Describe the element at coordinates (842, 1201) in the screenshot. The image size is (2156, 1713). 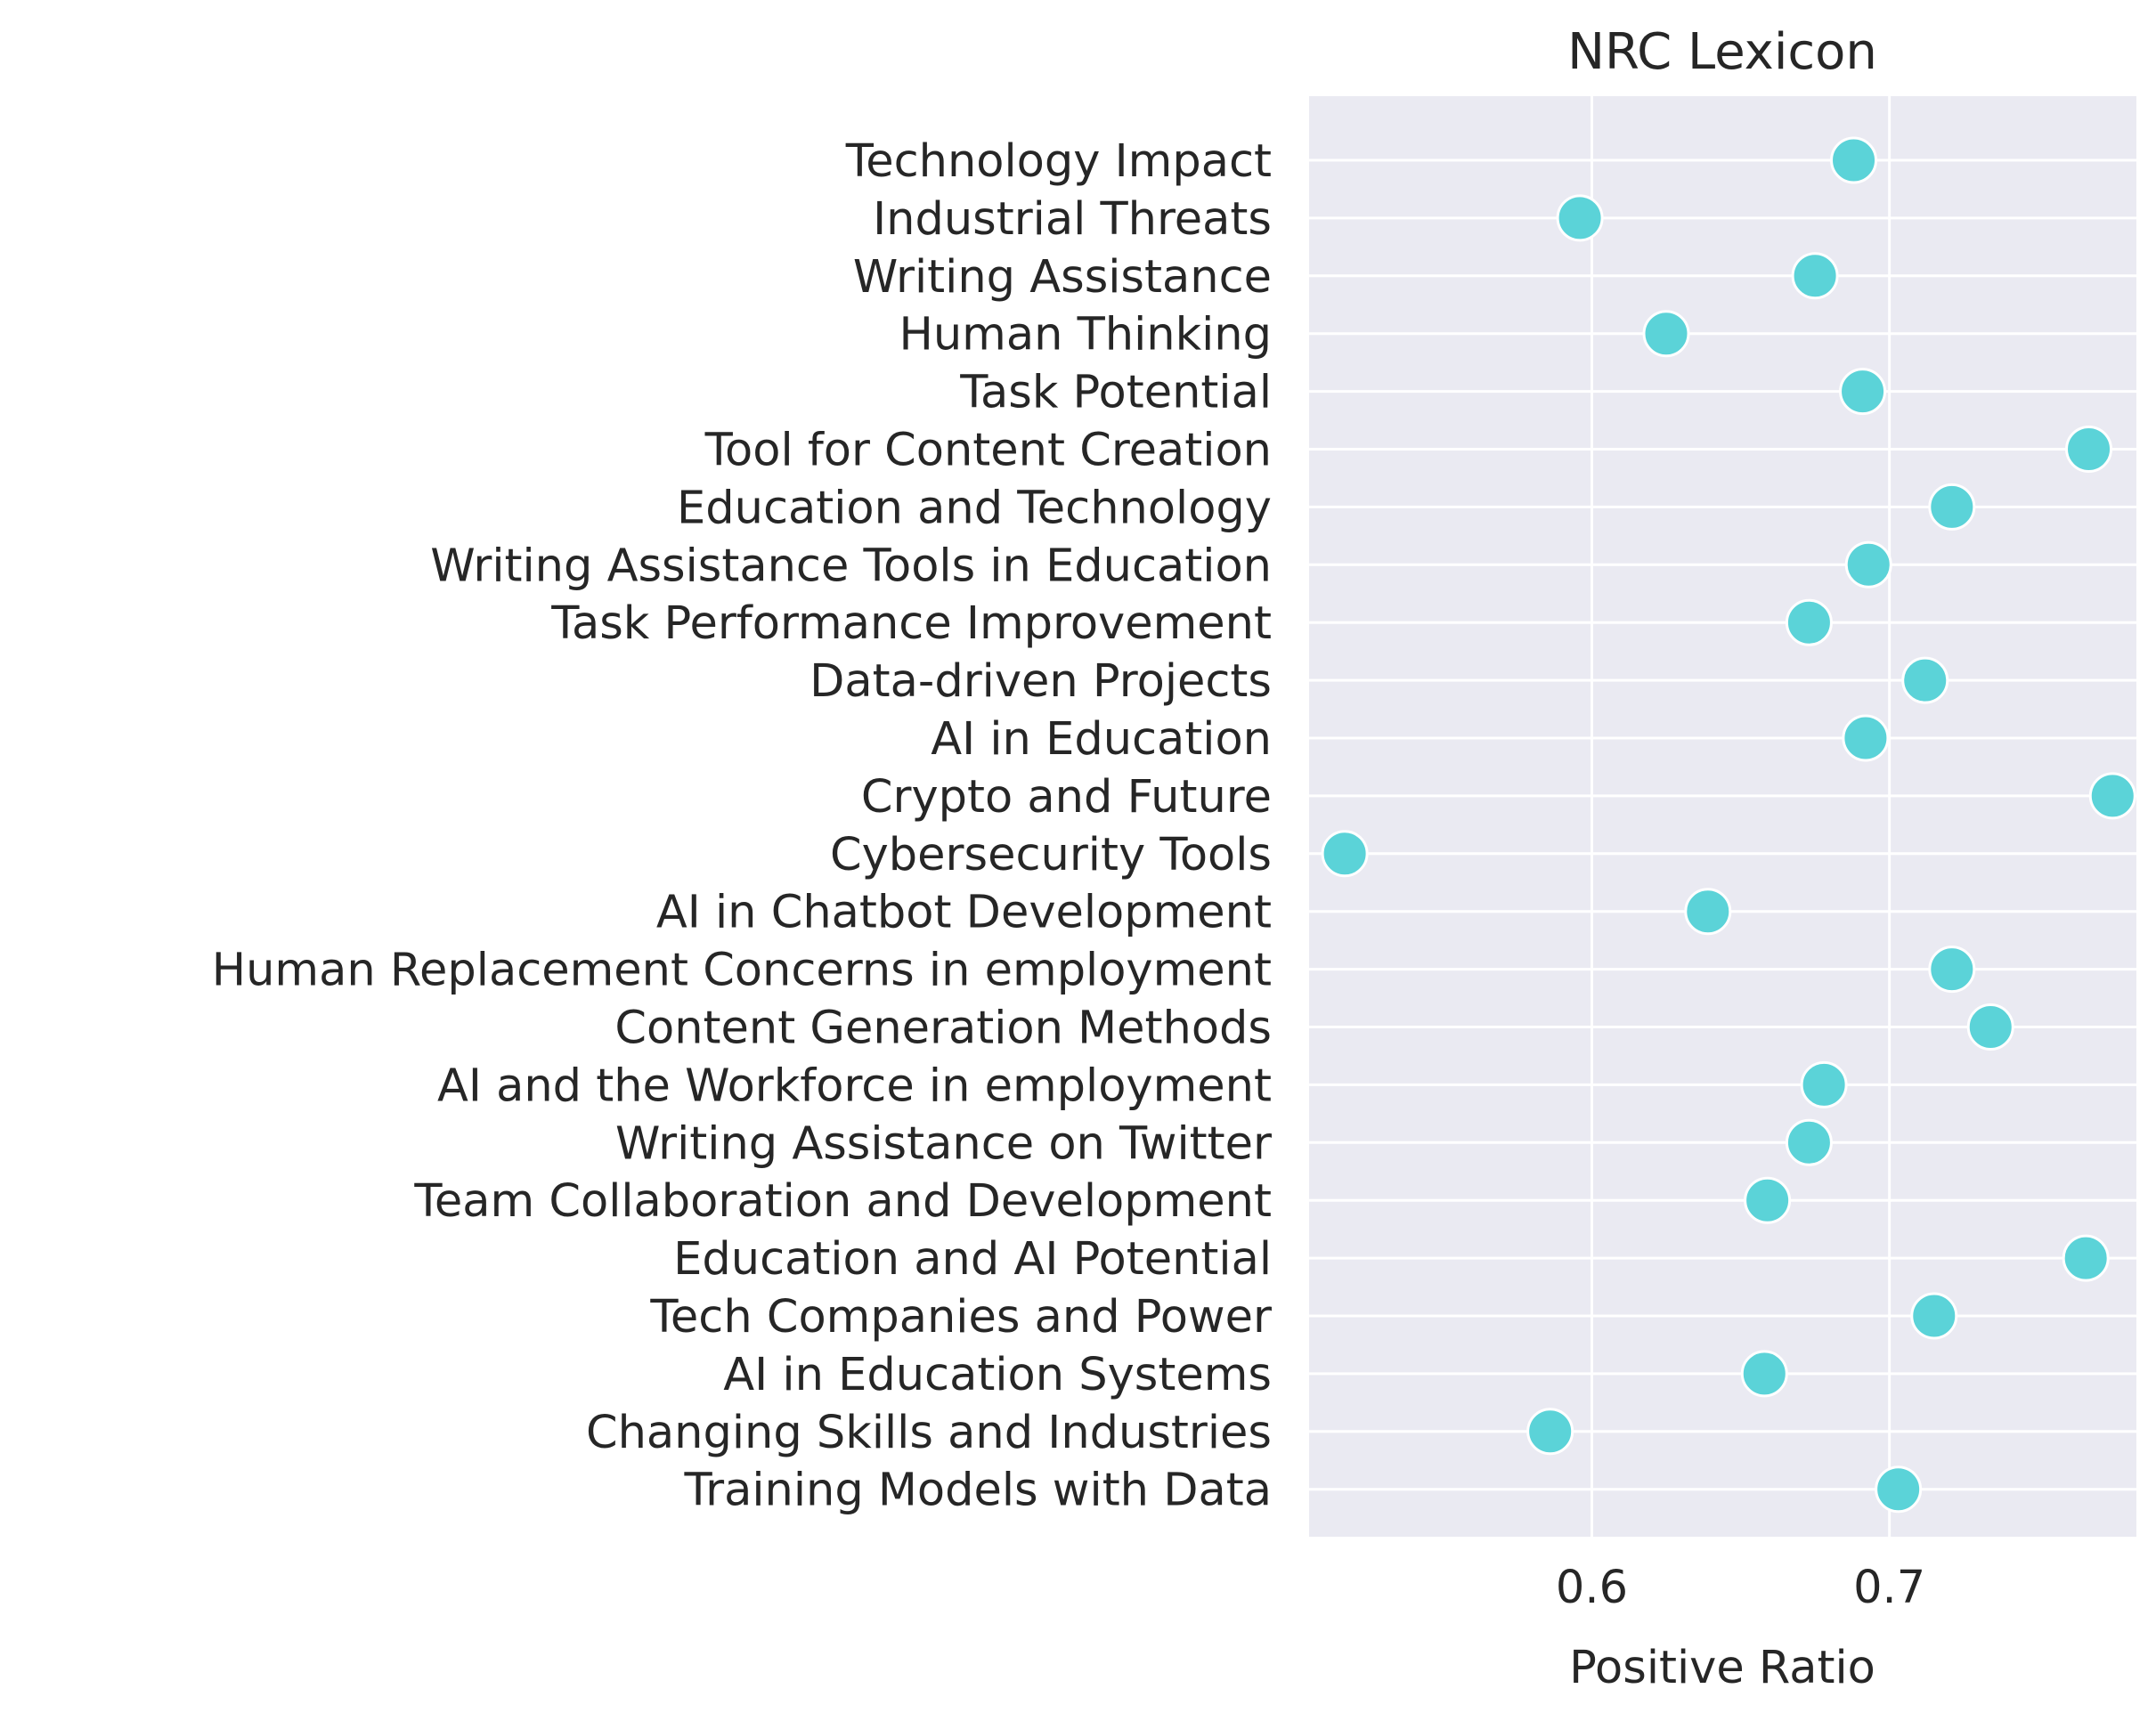
I see `category-label: Team Collaboration and Development` at that location.